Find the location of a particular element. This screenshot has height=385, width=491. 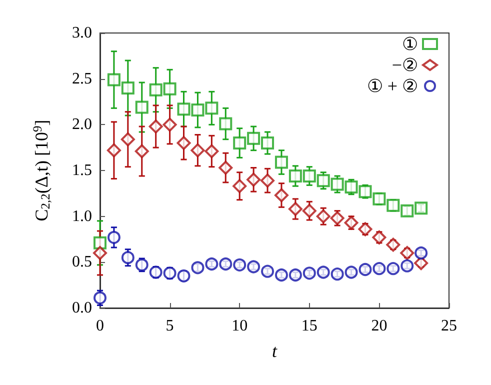

x-tick-label: 0 is located at coordinates (100, 326).